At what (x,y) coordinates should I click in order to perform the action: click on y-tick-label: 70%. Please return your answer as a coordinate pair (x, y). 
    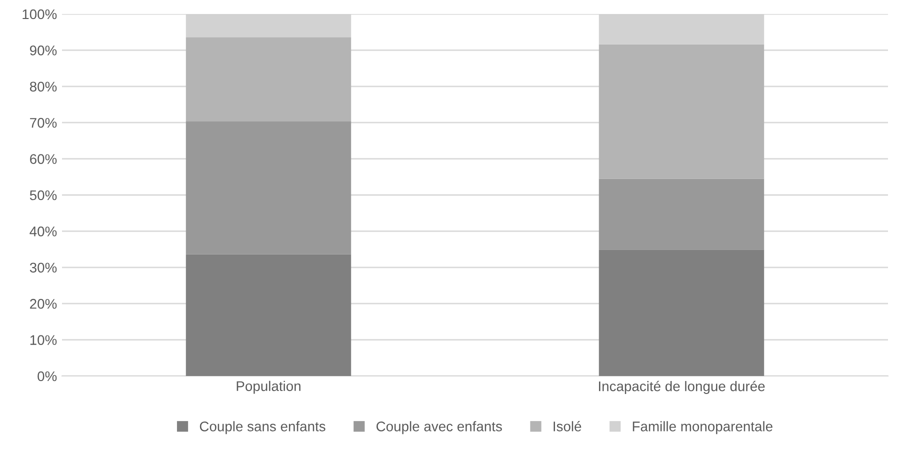
    Looking at the image, I should click on (43, 123).